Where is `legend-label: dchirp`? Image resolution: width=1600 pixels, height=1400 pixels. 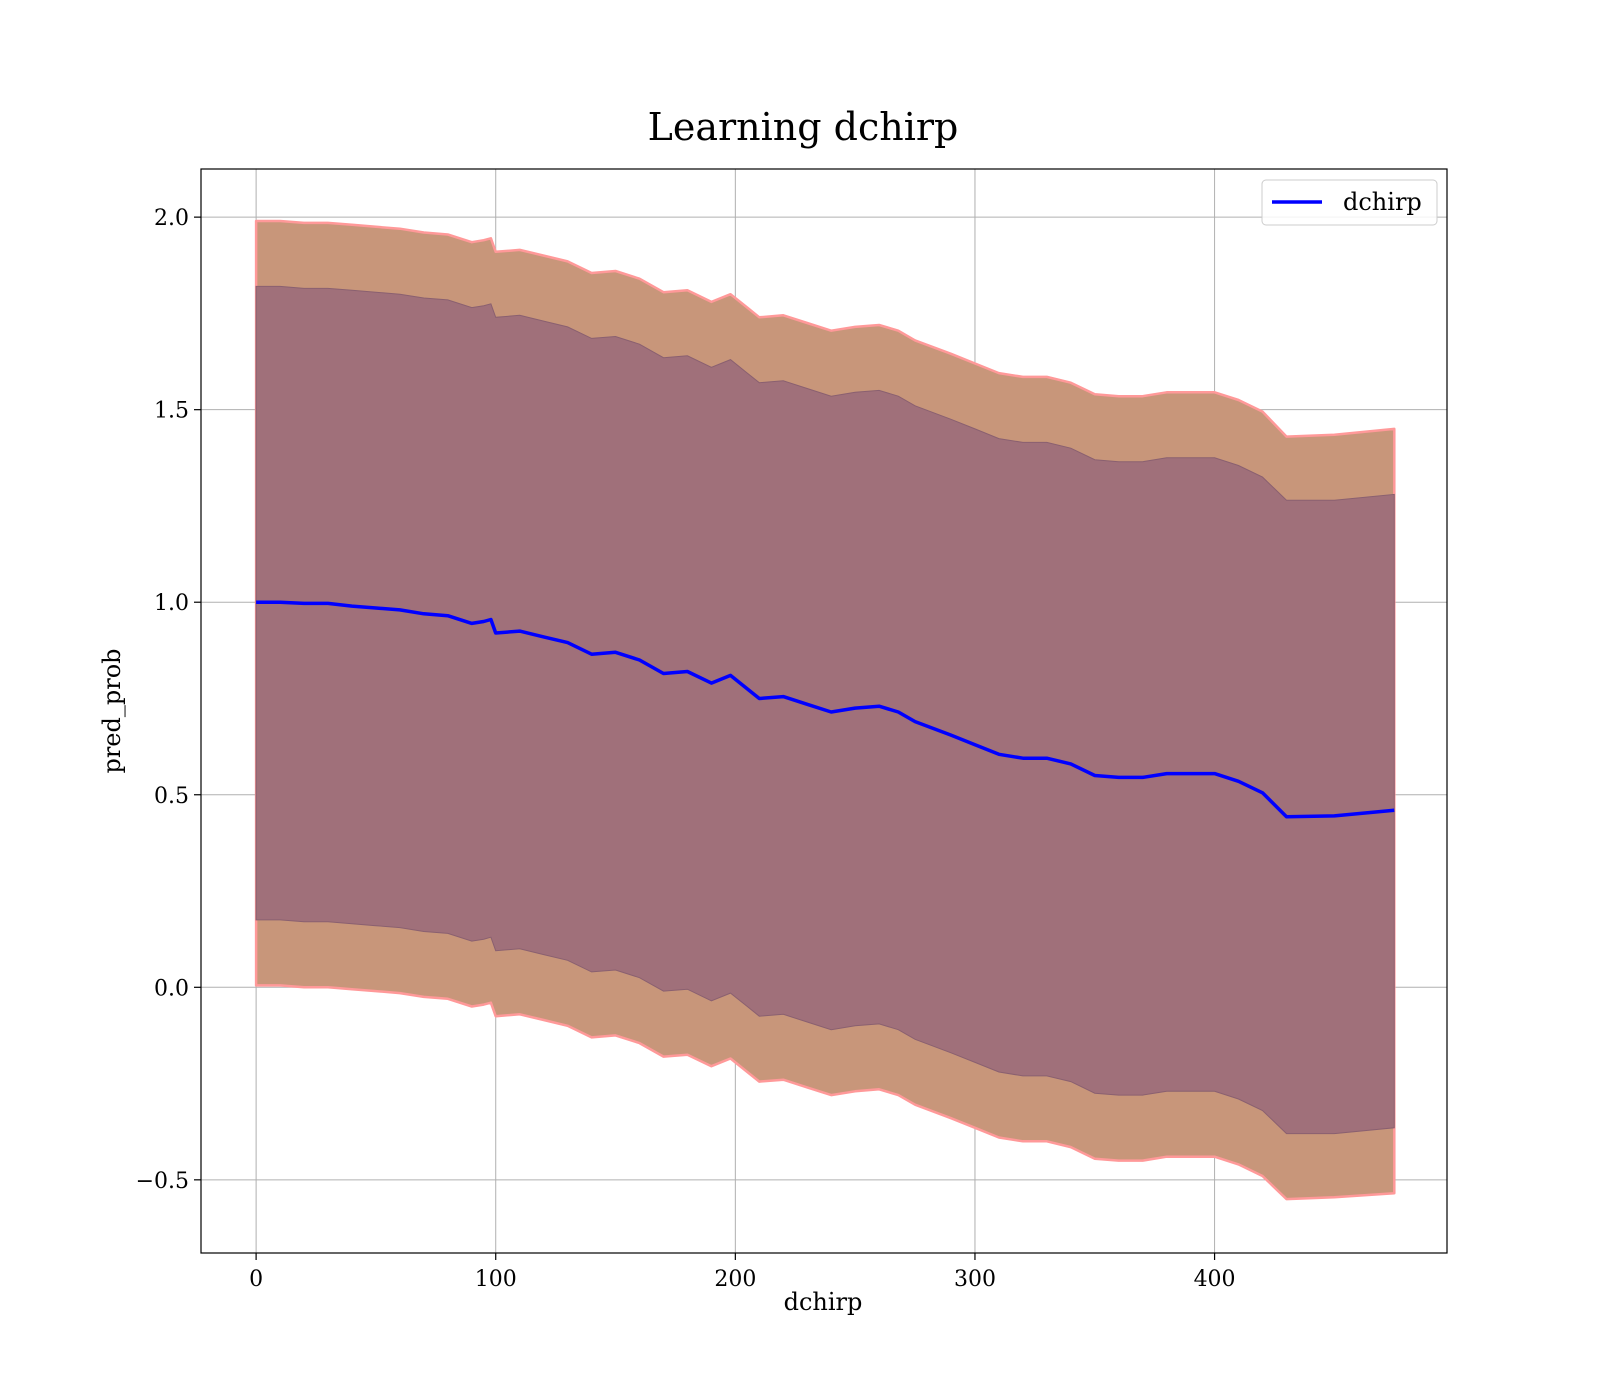 legend-label: dchirp is located at coordinates (1382, 202).